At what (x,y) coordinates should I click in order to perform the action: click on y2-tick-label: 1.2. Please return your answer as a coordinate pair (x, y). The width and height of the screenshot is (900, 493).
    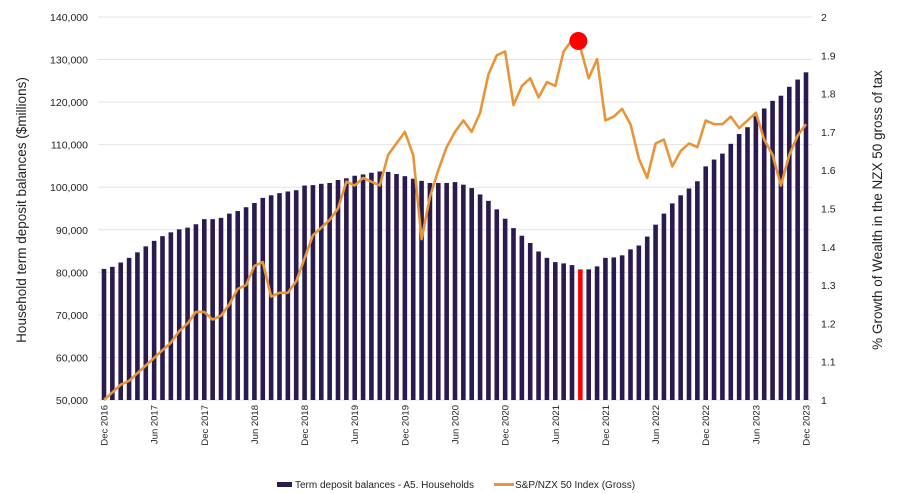
    Looking at the image, I should click on (828, 324).